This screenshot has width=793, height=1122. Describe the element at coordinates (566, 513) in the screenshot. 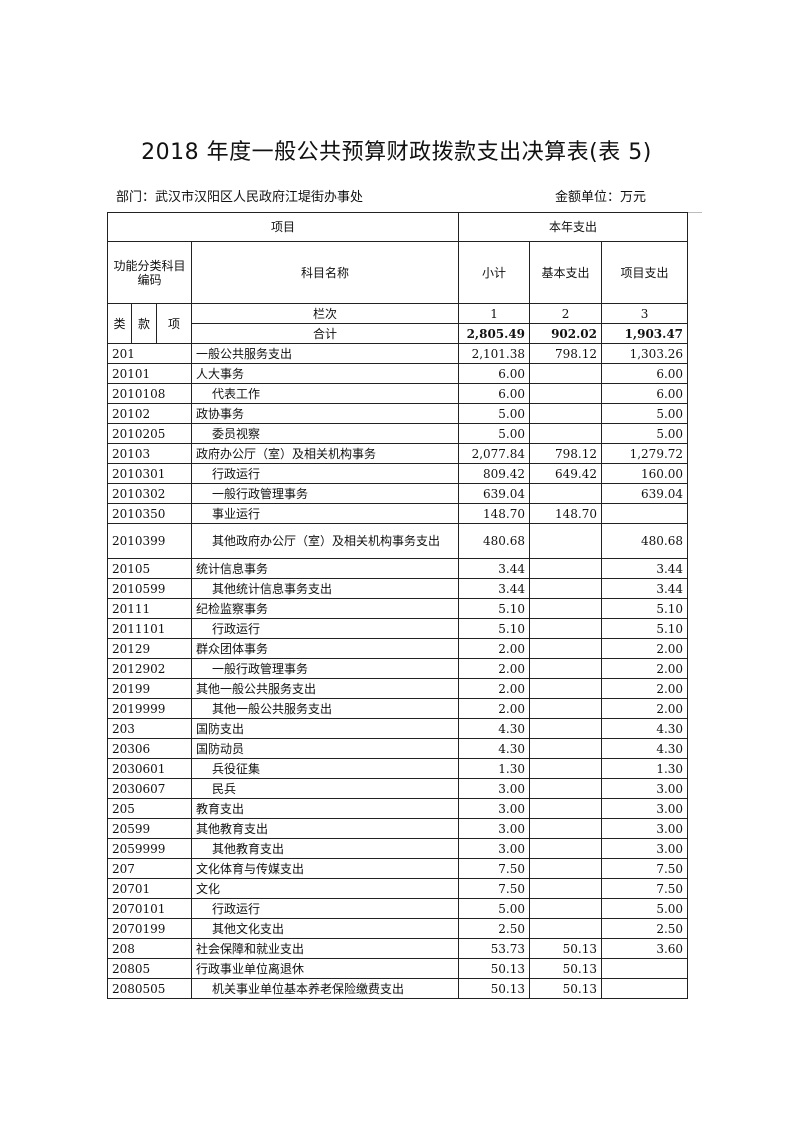

I see `row-basic: 148.70` at that location.